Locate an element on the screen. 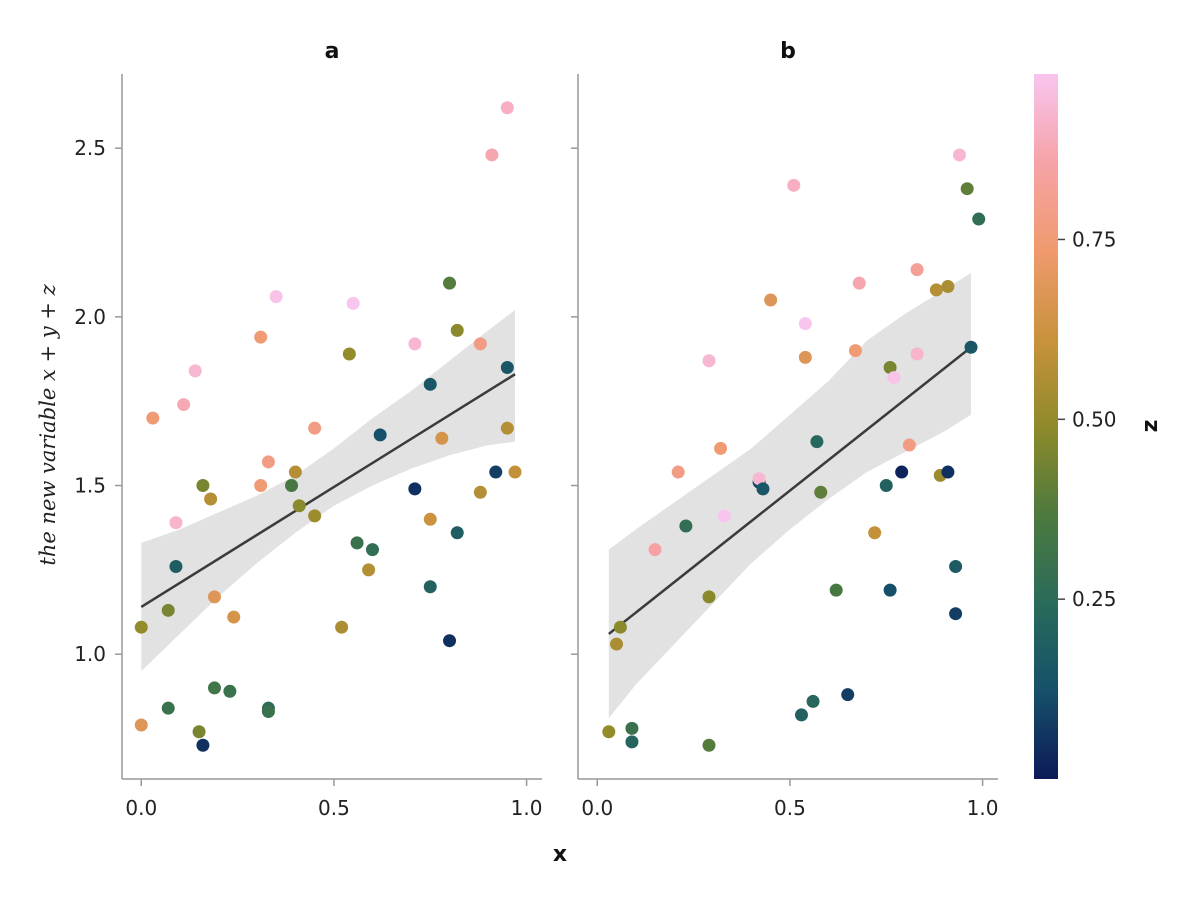 The height and width of the screenshot is (900, 1200). colorbar is located at coordinates (1046, 426).